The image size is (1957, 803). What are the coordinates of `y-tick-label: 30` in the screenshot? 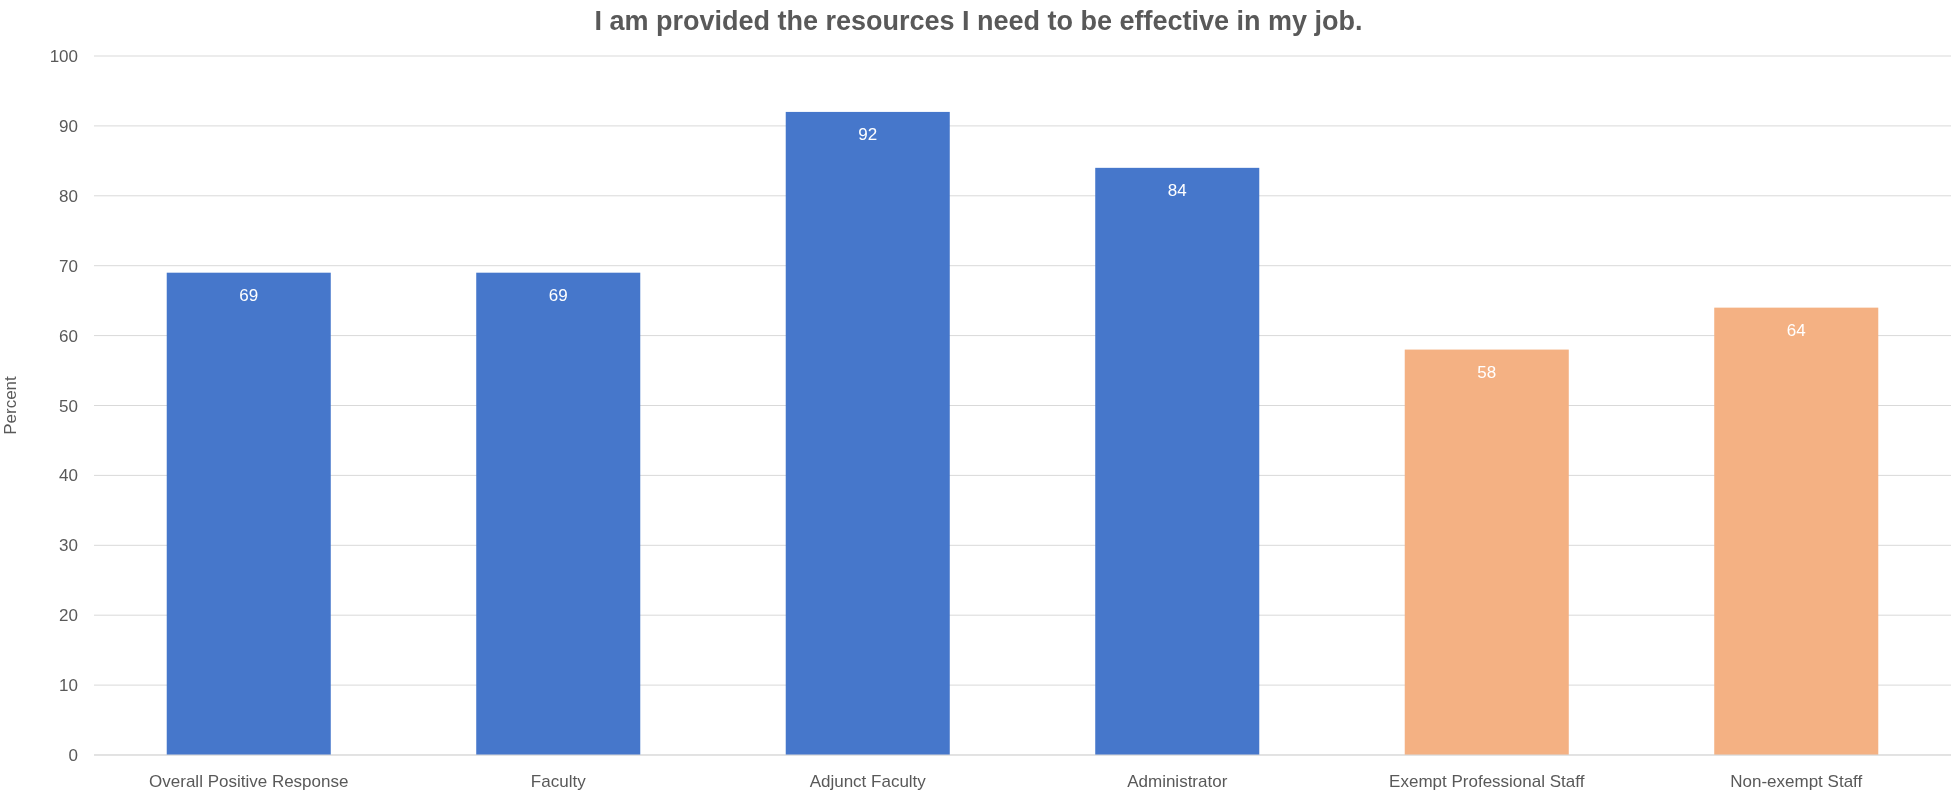 It's located at (68, 546).